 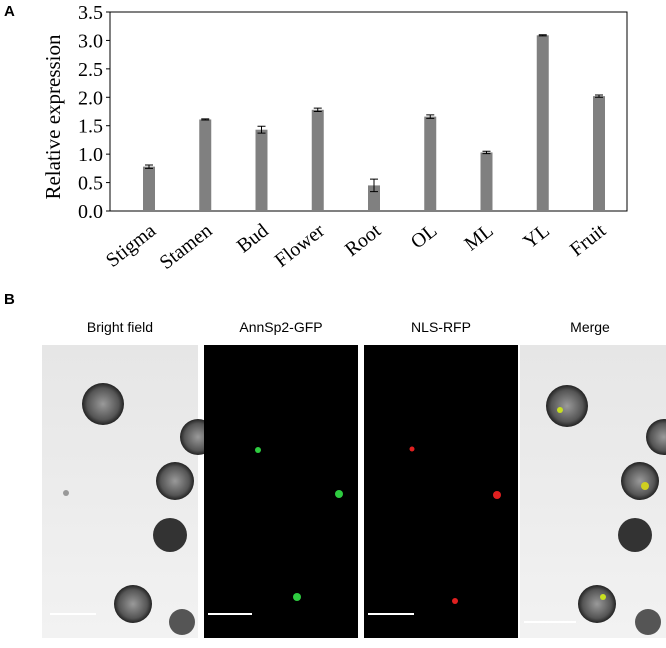 I want to click on panel-title: Bright field, so click(x=120, y=327).